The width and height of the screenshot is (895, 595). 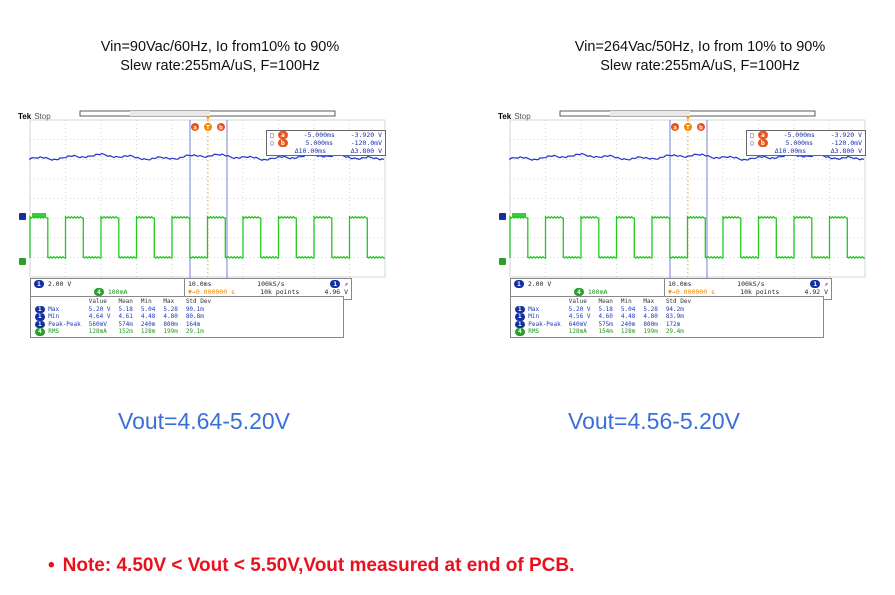 I want to click on measurement-row: 4 RMS 128mA 154m 128m 199m 29.4m, so click(x=603, y=332).